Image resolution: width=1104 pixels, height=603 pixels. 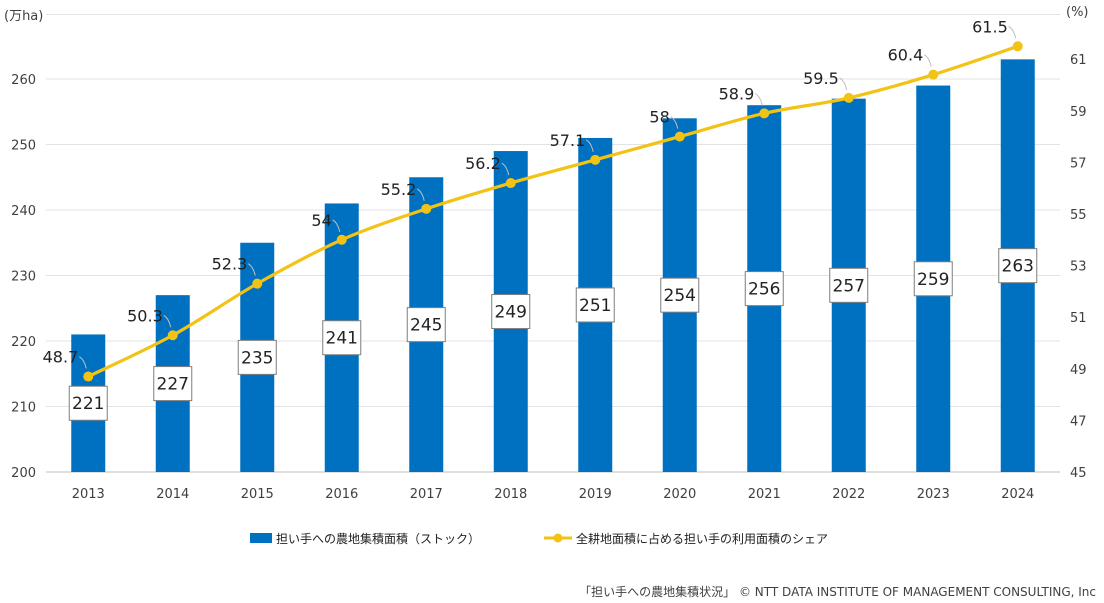 What do you see at coordinates (88, 494) in the screenshot?
I see `x-tick-label: 2013` at bounding box center [88, 494].